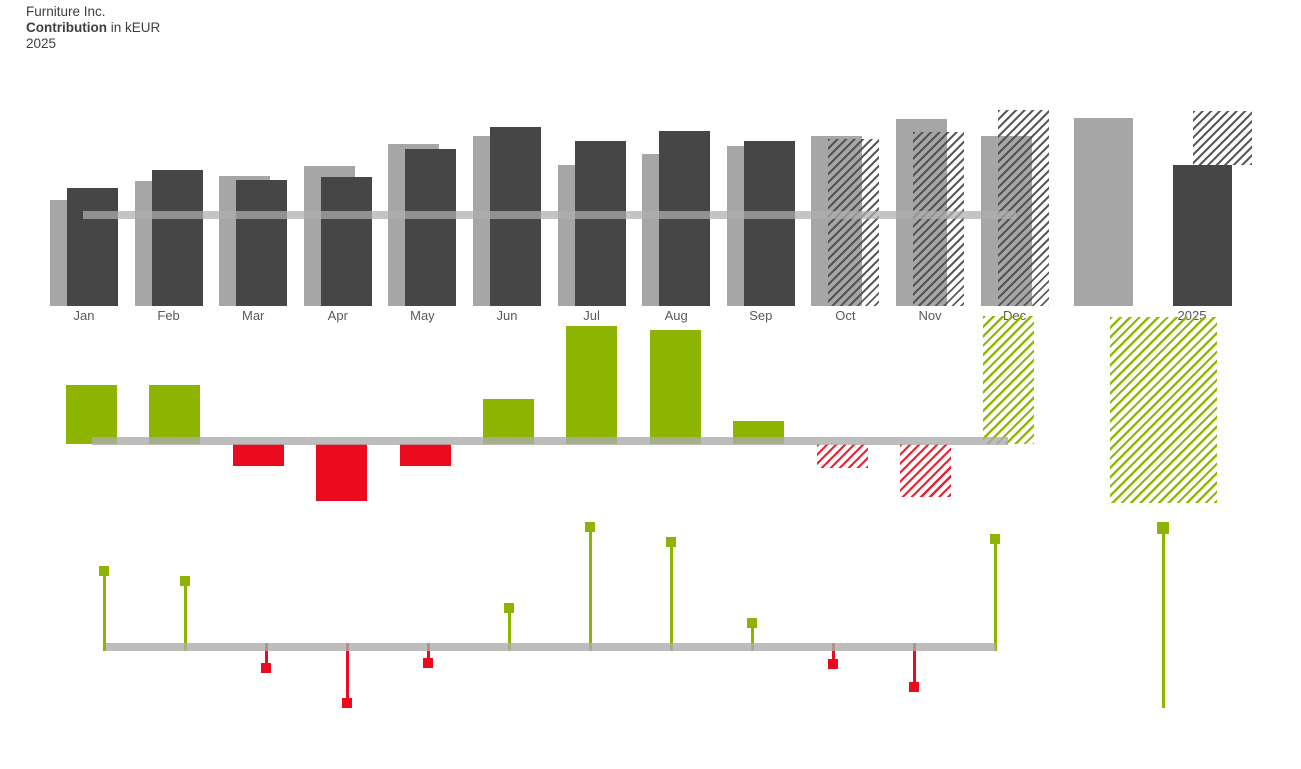 The image size is (1301, 769). Describe the element at coordinates (590, 589) in the screenshot. I see `pin-stem-jul` at that location.